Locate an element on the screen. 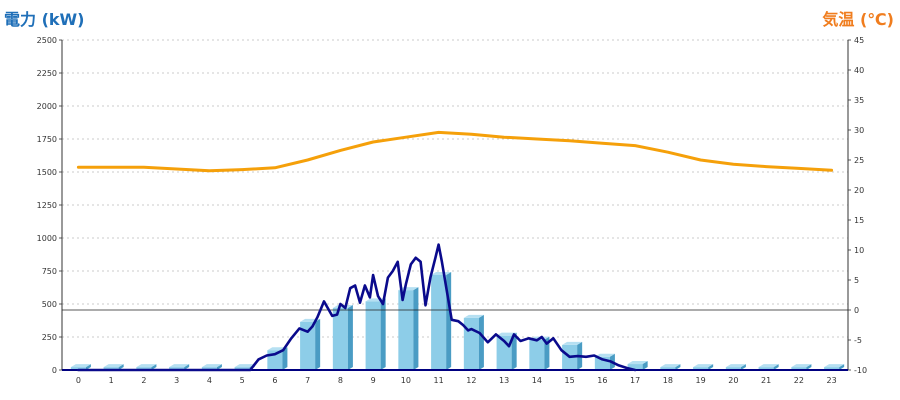  x-tick-label: 19 is located at coordinates (701, 380).